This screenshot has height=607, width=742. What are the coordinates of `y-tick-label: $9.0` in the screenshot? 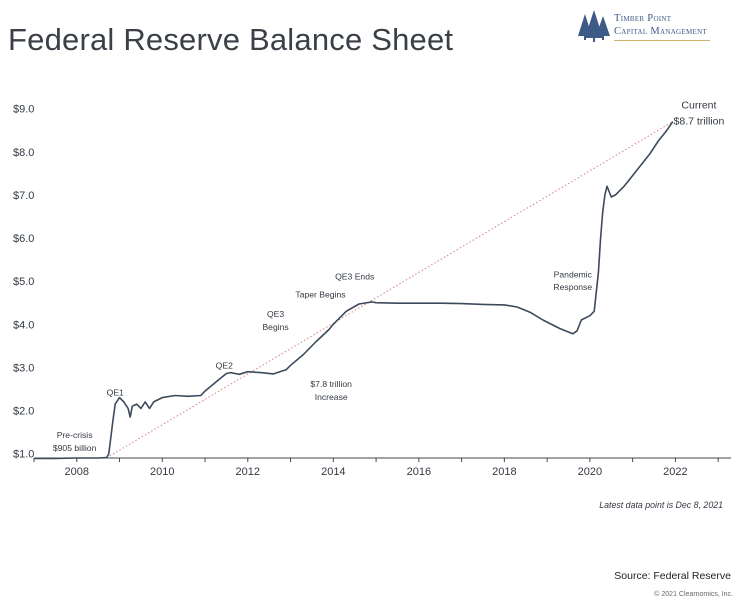 It's located at (23, 110).